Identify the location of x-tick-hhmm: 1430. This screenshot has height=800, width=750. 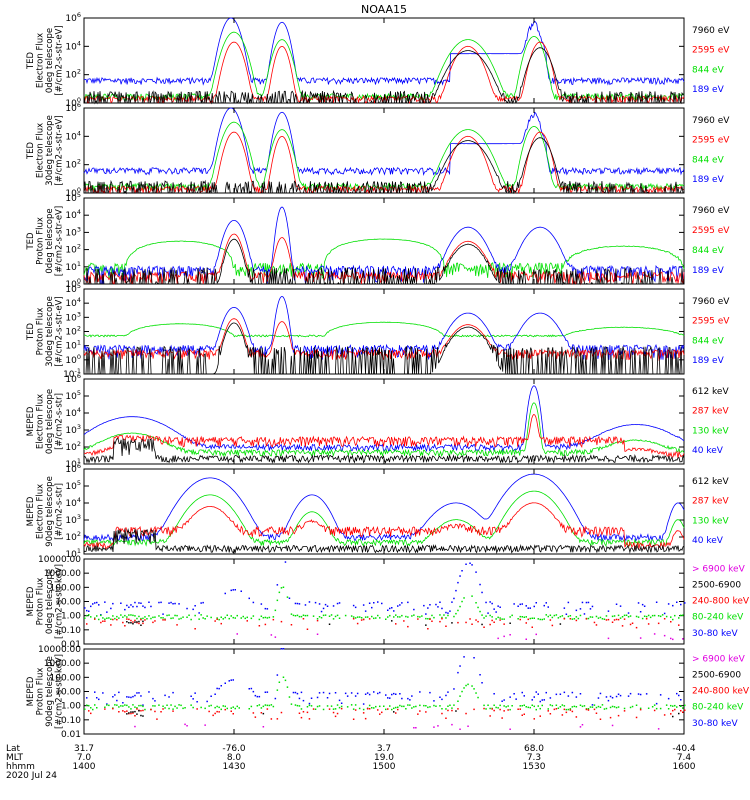
(234, 767).